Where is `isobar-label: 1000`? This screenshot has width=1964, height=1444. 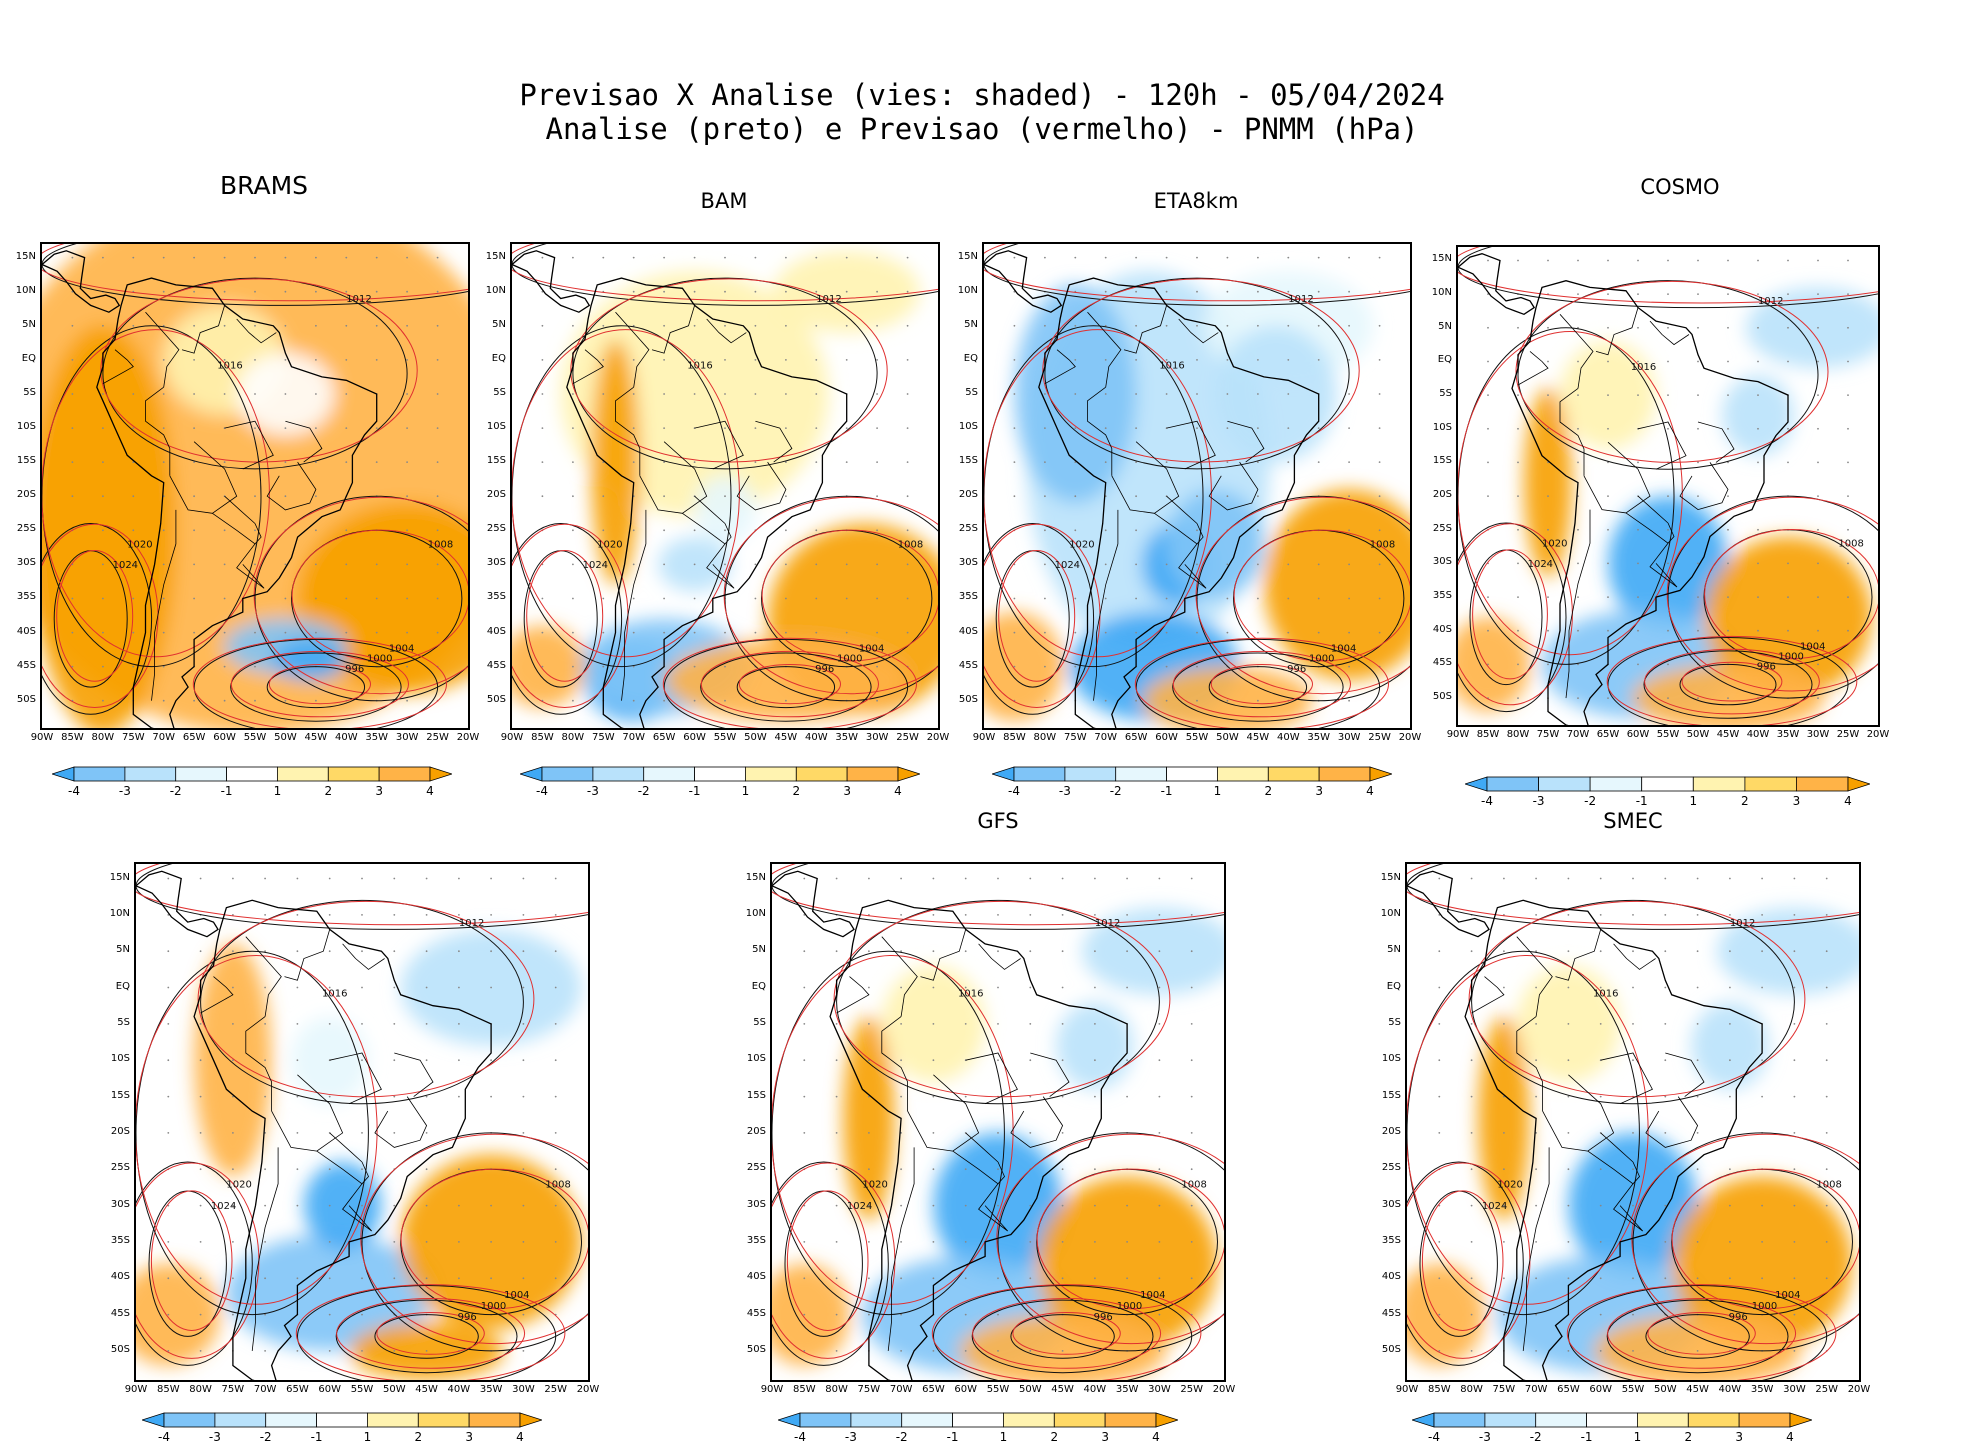 isobar-label: 1000 is located at coordinates (1129, 1306).